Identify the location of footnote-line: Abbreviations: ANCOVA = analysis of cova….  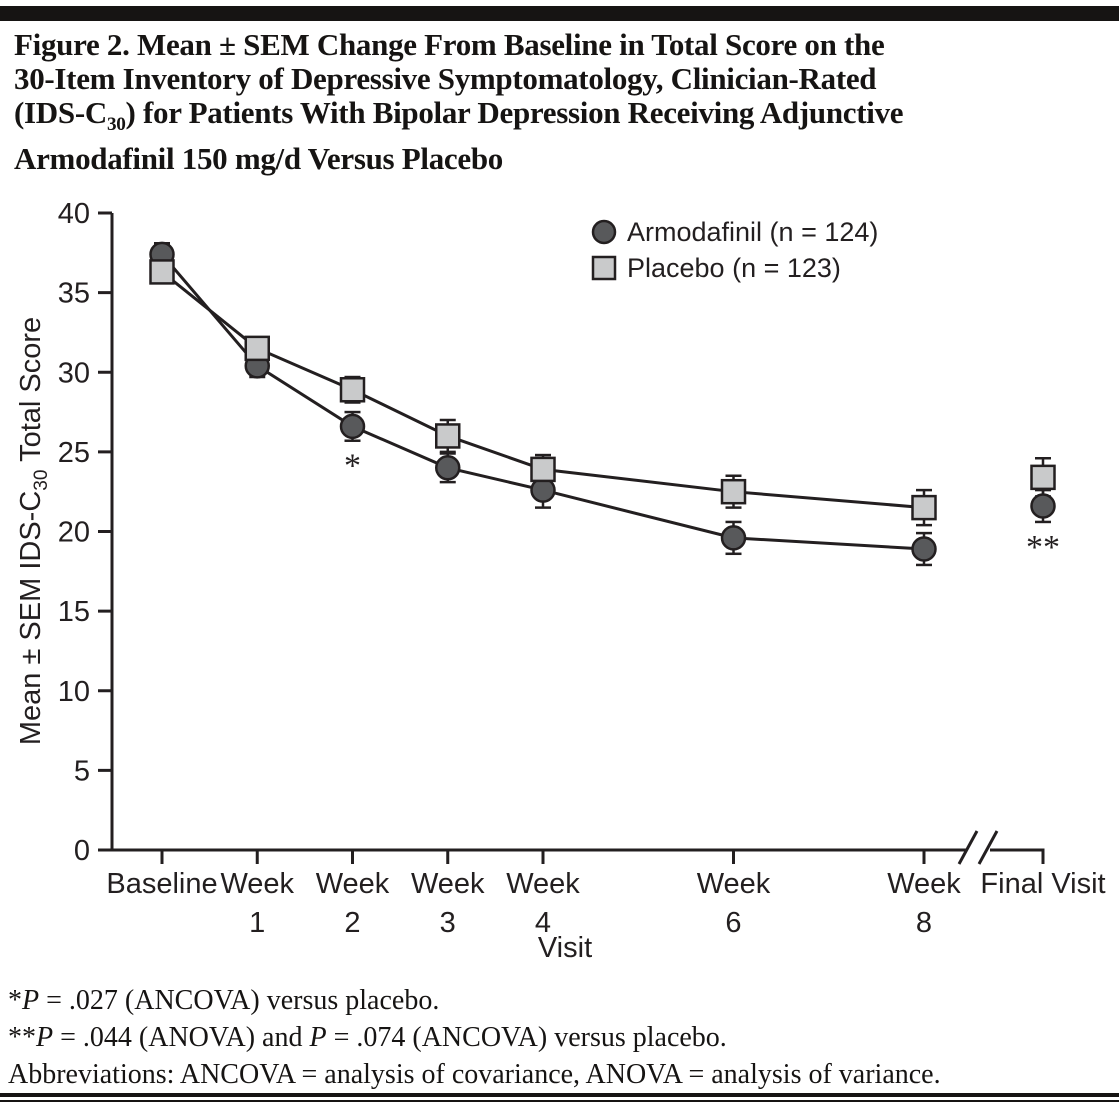
(562, 1074).